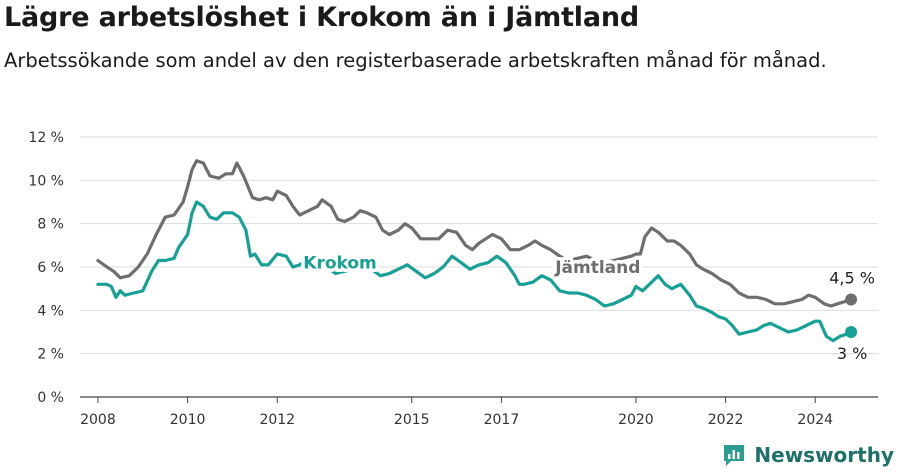  What do you see at coordinates (98, 420) in the screenshot?
I see `x-tick-label: 2008` at bounding box center [98, 420].